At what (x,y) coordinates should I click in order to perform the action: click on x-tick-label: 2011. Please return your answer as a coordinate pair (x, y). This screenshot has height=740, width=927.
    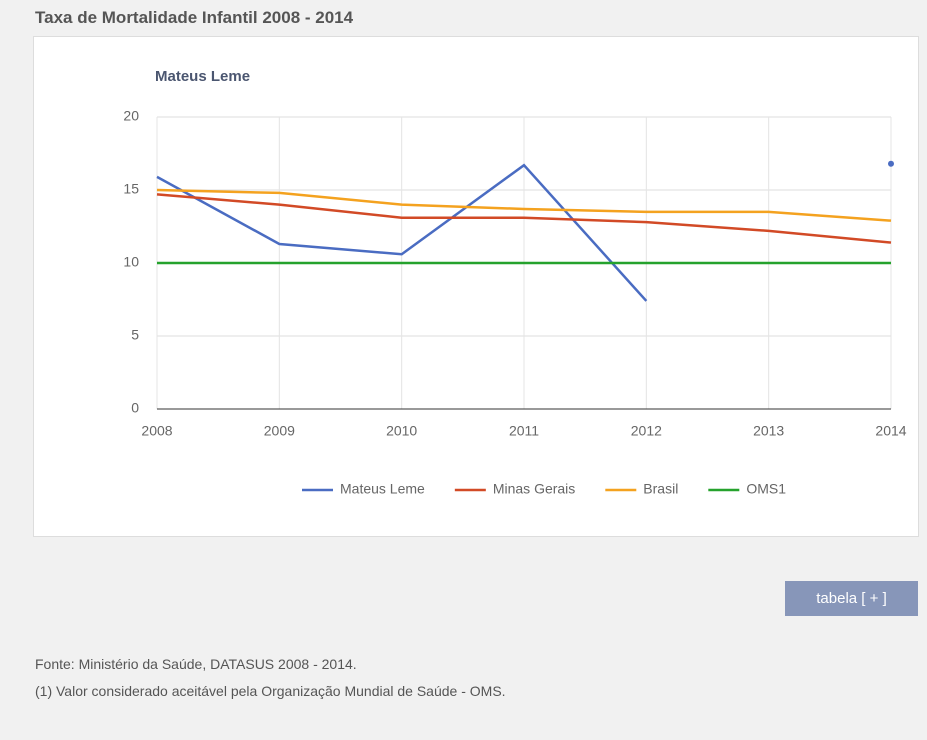
    Looking at the image, I should click on (524, 431).